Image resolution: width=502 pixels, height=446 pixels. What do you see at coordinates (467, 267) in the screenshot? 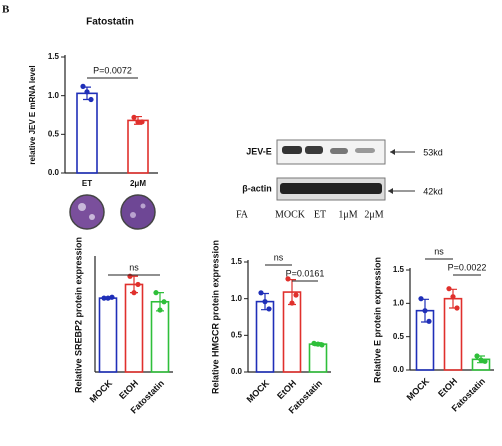
I see `annotation: P=0.0022` at bounding box center [467, 267].